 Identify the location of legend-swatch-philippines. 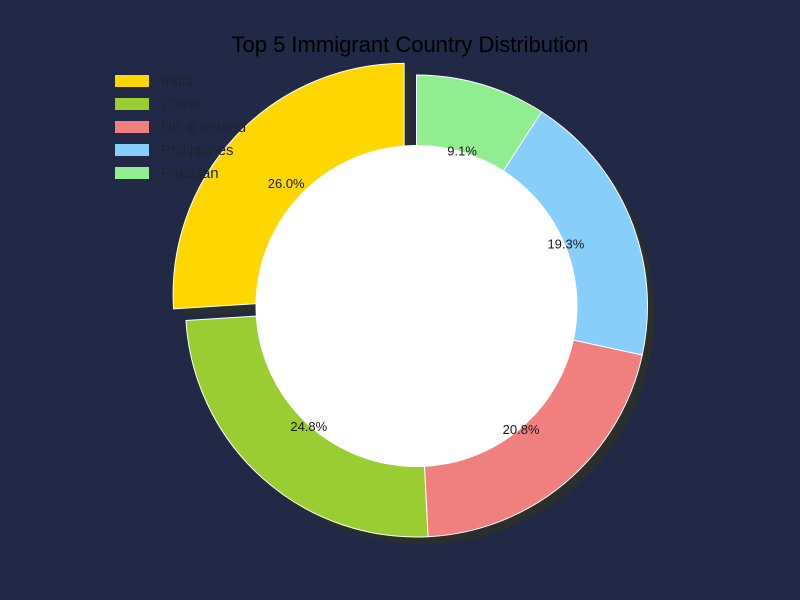
(132, 150).